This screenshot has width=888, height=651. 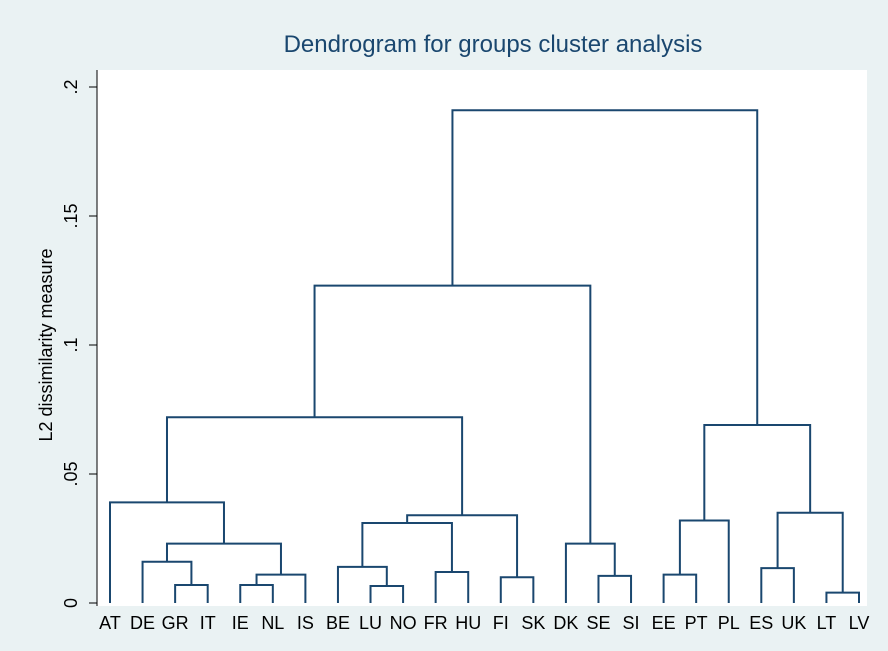 What do you see at coordinates (71, 215) in the screenshot?
I see `y-tick-label: .15` at bounding box center [71, 215].